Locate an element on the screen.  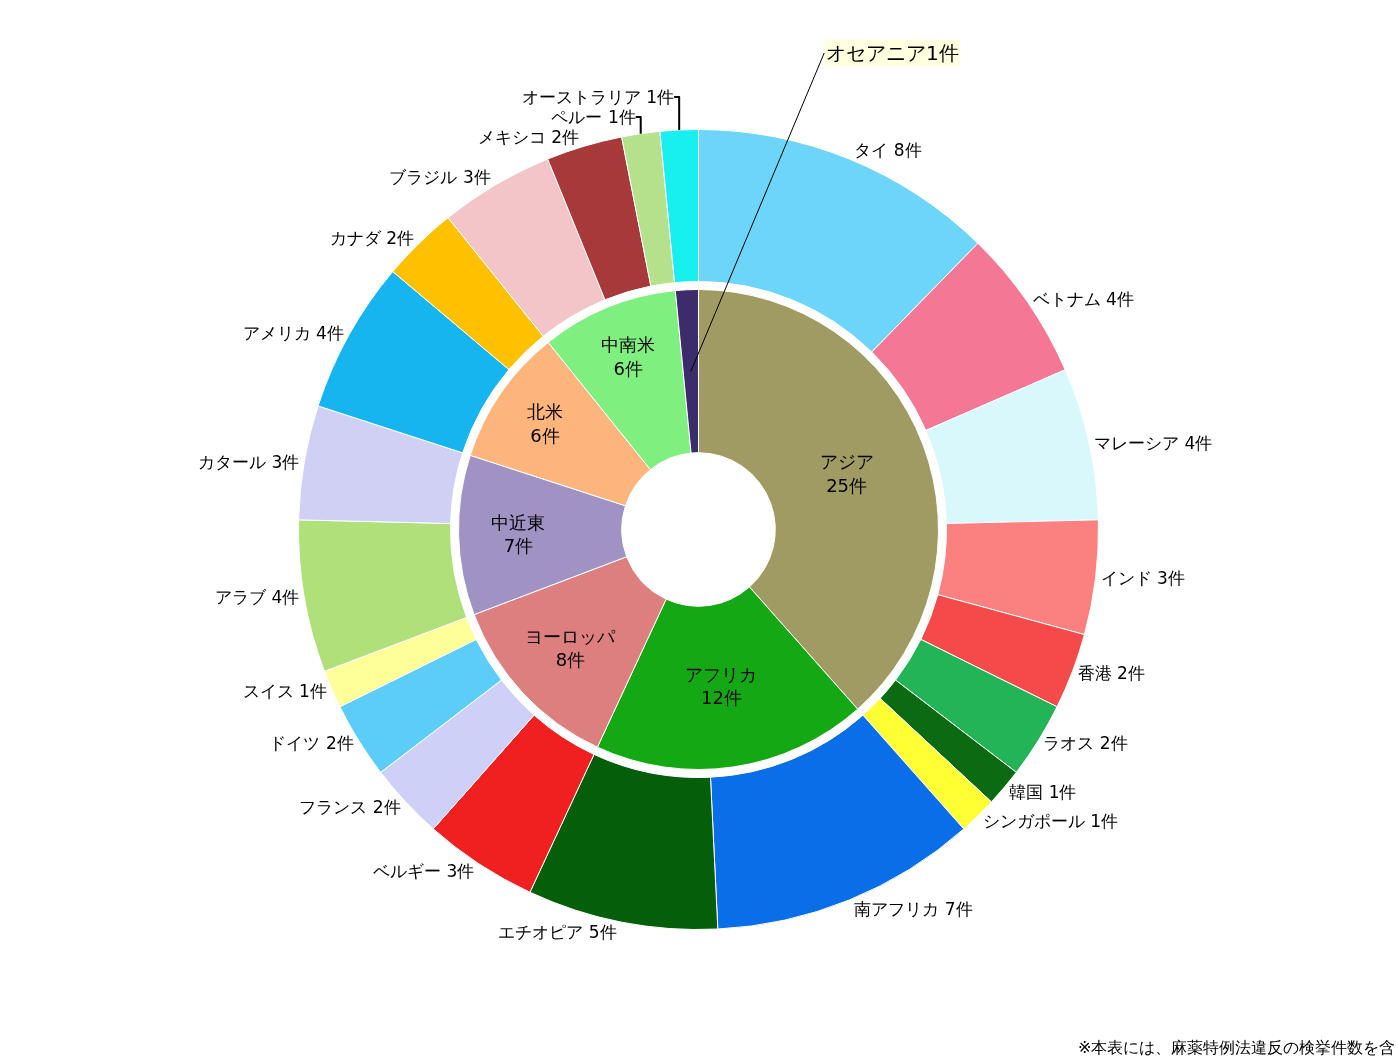
slice-label: シンガポール 1件 is located at coordinates (1050, 820).